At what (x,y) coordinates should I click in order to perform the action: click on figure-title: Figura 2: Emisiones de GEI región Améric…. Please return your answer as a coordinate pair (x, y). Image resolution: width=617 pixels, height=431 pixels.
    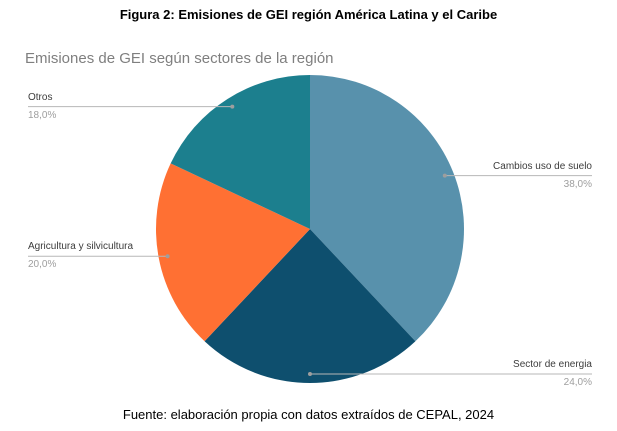
    Looking at the image, I should click on (308, 14).